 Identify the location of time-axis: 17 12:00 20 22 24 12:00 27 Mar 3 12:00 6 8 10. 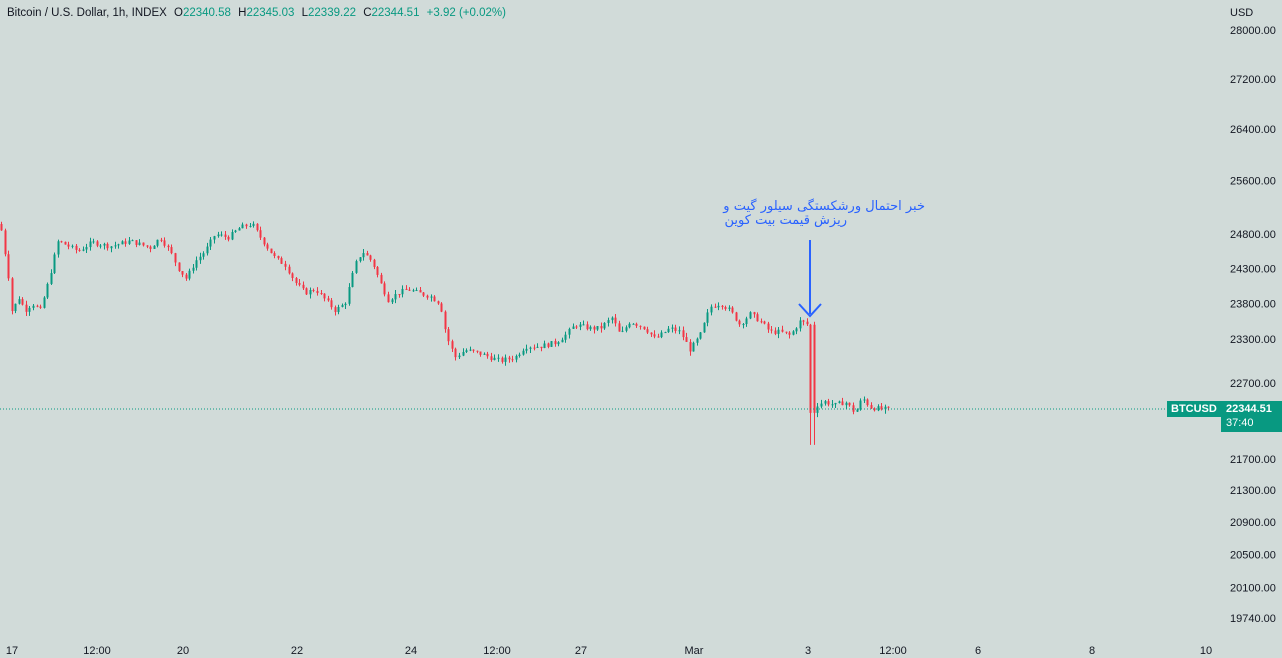
(609, 651).